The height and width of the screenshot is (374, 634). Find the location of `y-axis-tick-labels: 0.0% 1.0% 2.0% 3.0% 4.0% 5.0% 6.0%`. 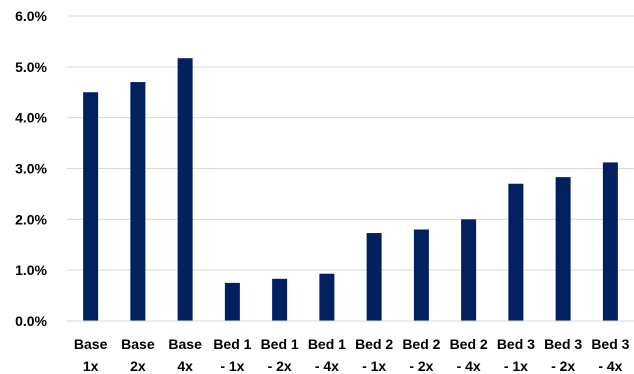

y-axis-tick-labels: 0.0% 1.0% 2.0% 3.0% 4.0% 5.0% 6.0% is located at coordinates (31, 168).